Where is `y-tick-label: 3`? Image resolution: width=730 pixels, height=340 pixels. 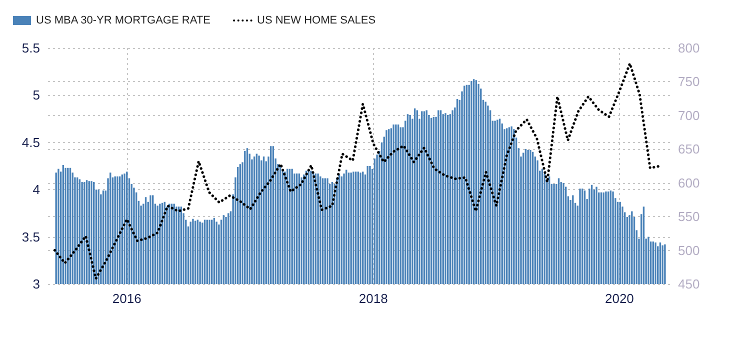 y-tick-label: 3 is located at coordinates (36, 284).